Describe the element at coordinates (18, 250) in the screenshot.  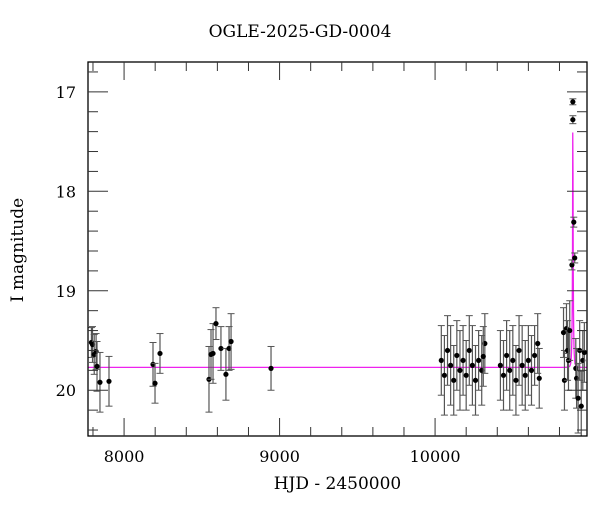
I see `y-axis-label: I magnitude` at that location.